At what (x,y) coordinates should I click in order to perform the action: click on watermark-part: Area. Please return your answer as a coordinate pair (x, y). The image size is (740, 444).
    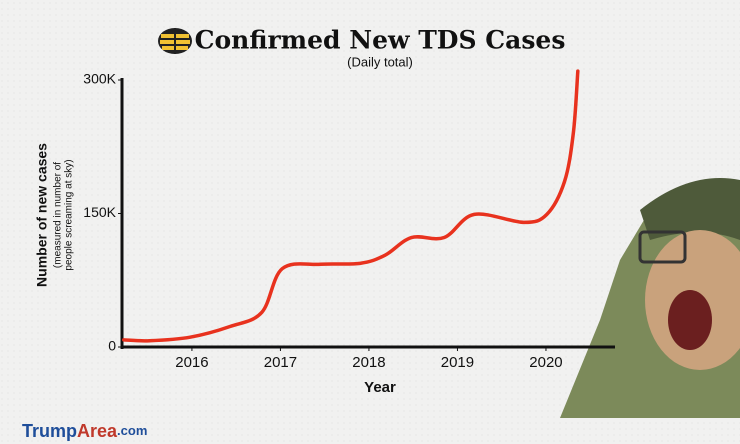
    Looking at the image, I should click on (97, 431).